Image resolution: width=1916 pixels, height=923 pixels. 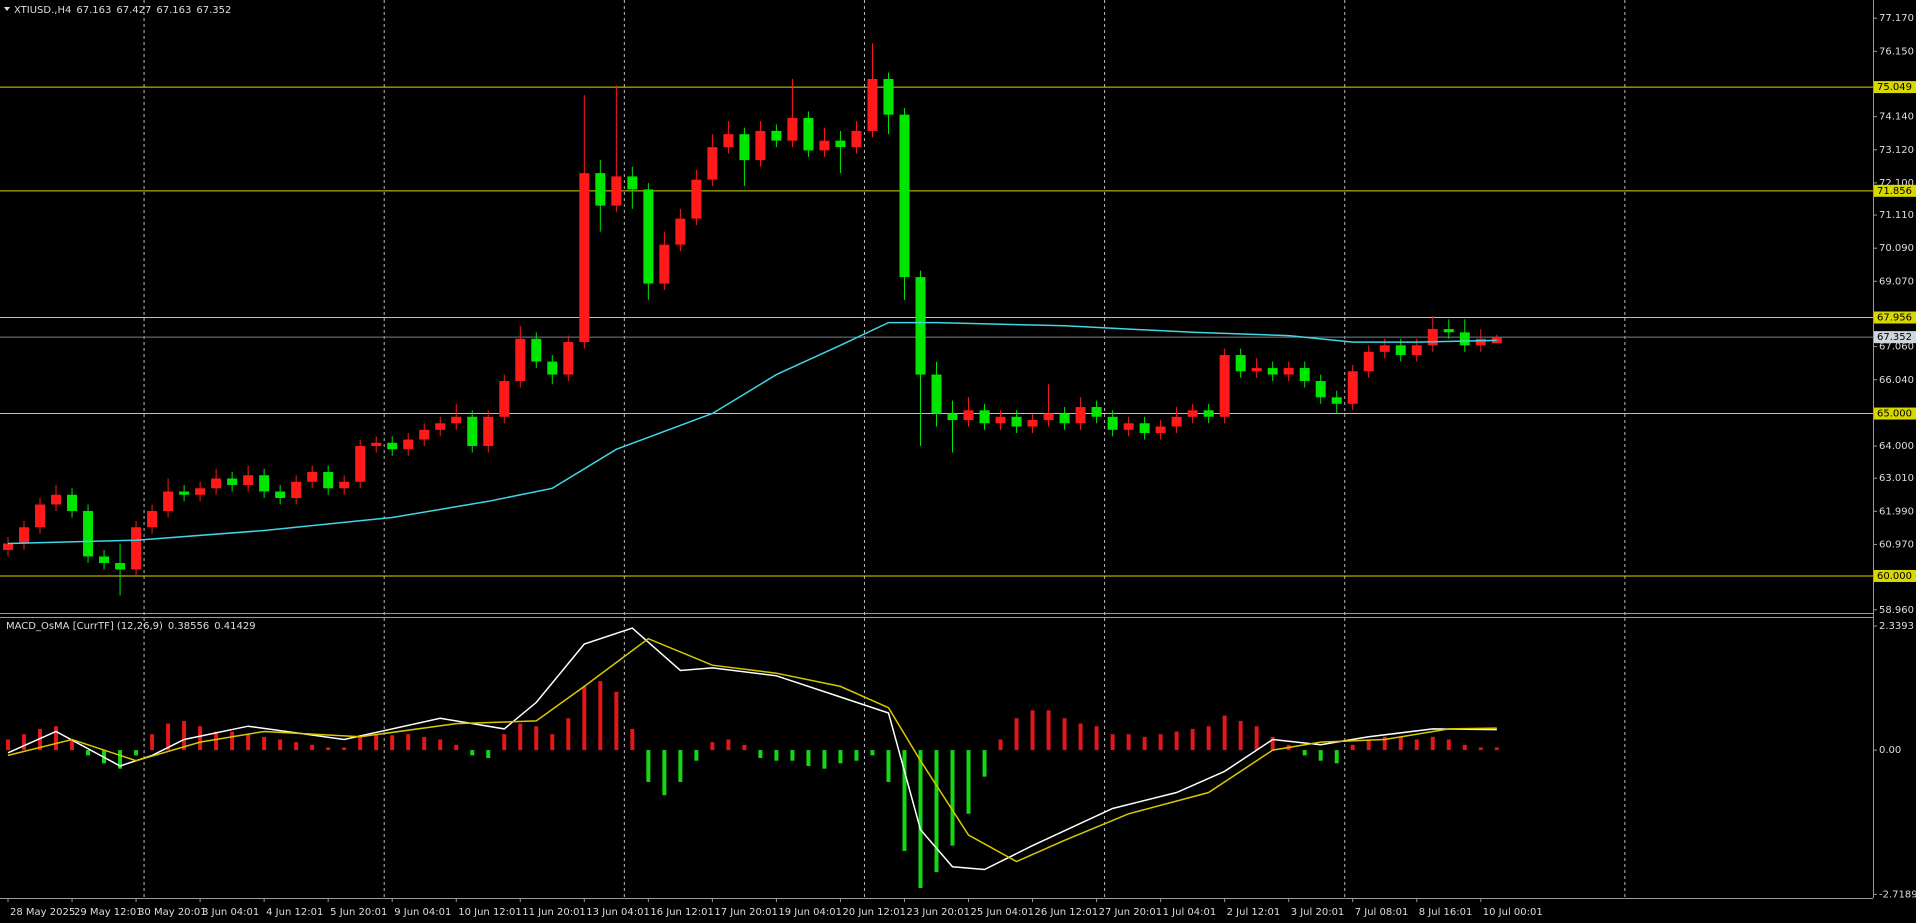 What do you see at coordinates (173, 10) in the screenshot?
I see `header-ohlc: 67.163` at bounding box center [173, 10].